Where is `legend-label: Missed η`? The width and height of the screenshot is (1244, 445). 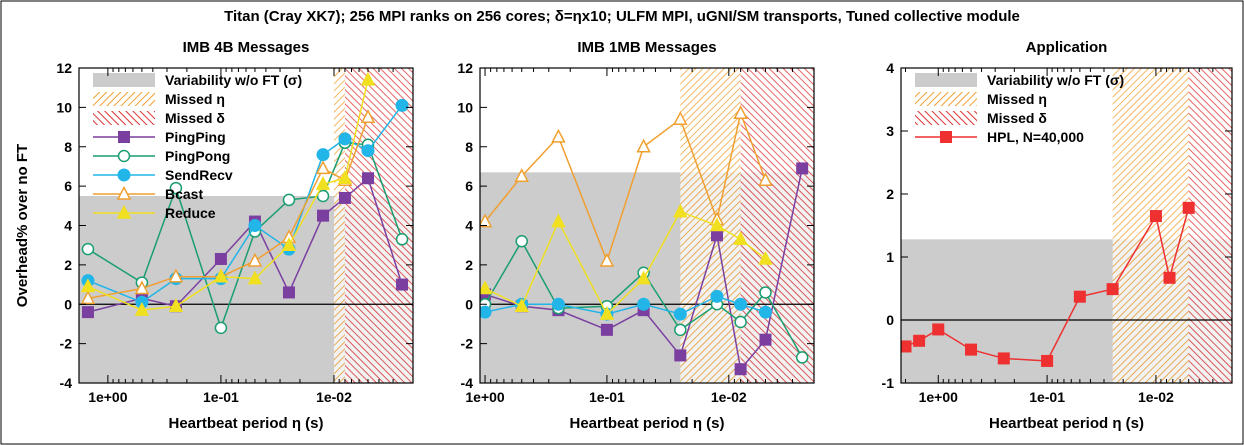 legend-label: Missed η is located at coordinates (1017, 99).